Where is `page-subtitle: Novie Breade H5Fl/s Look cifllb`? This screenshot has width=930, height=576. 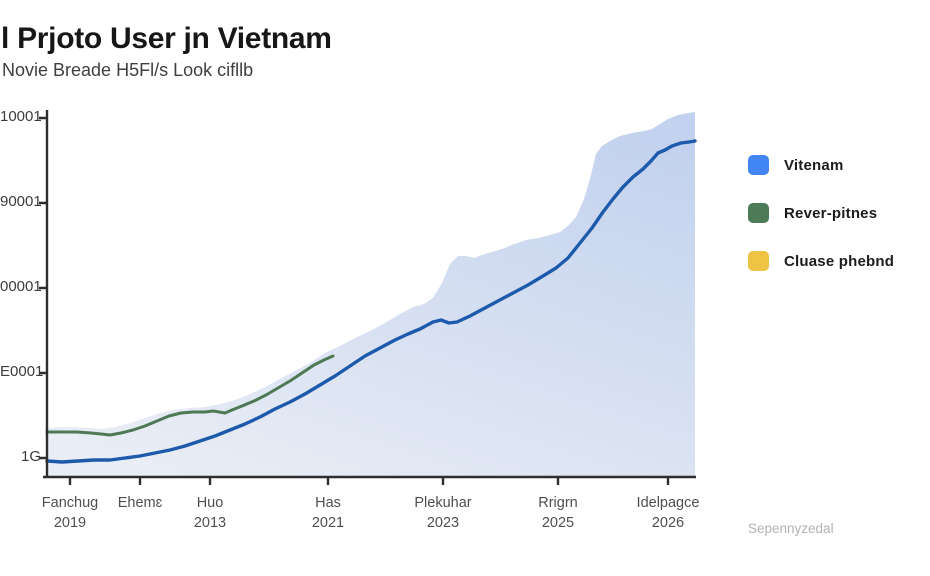
page-subtitle: Novie Breade H5Fl/s Look cifllb is located at coordinates (128, 70).